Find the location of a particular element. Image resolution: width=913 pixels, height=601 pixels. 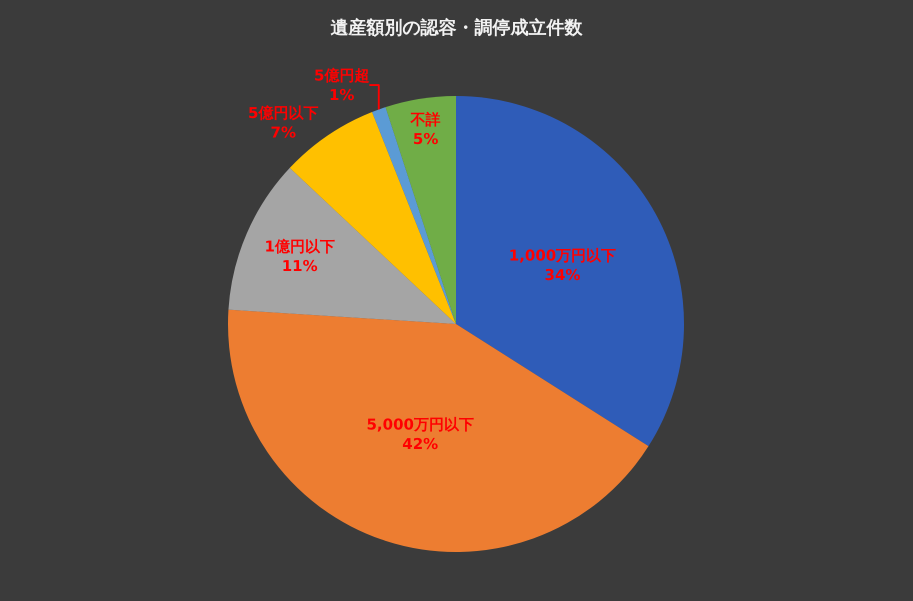

slice-label: 1億円以下 is located at coordinates (299, 247).